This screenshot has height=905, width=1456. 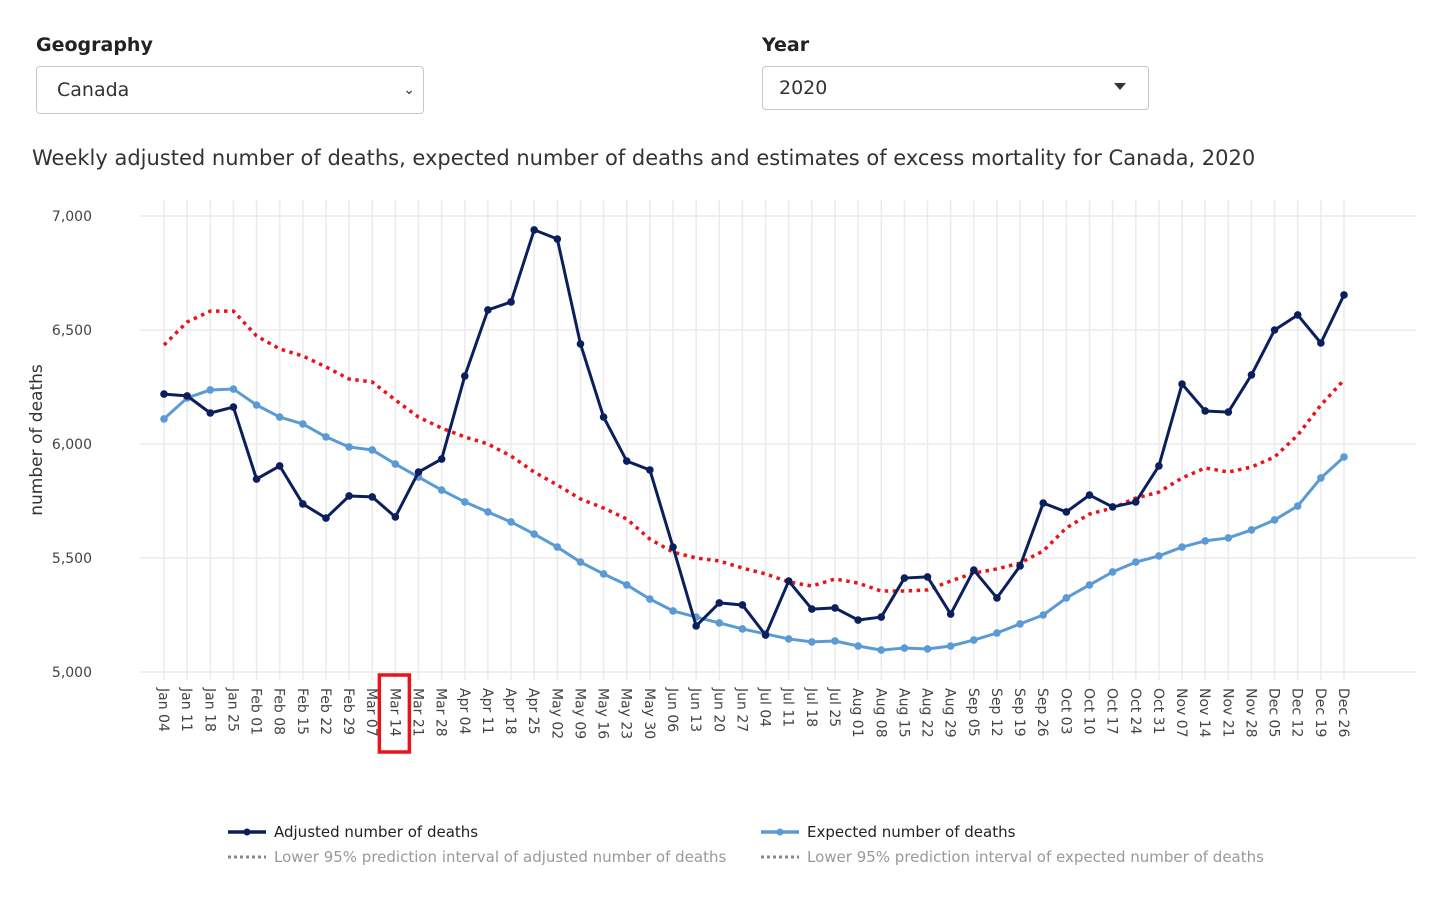 I want to click on x-tick-label: May 23, so click(x=626, y=713).